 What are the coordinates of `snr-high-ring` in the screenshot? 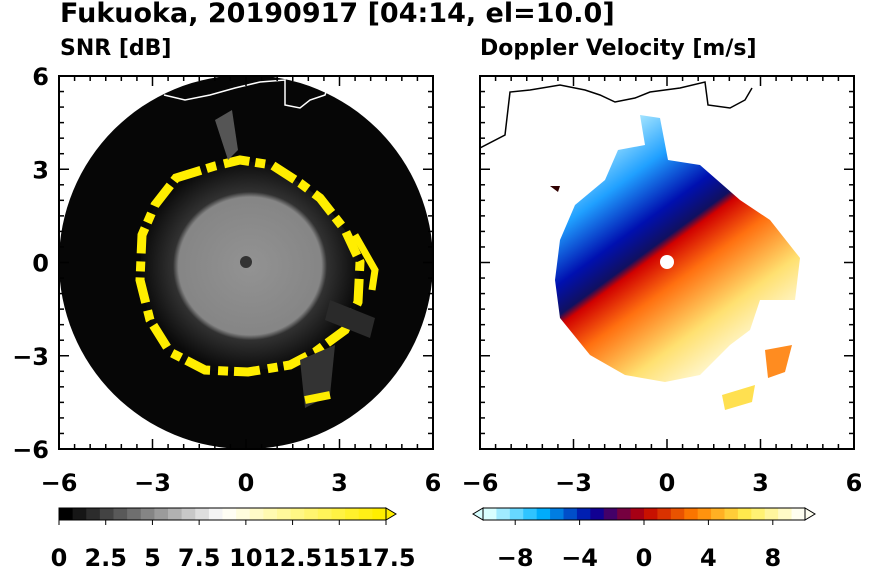 It's located at (250, 266).